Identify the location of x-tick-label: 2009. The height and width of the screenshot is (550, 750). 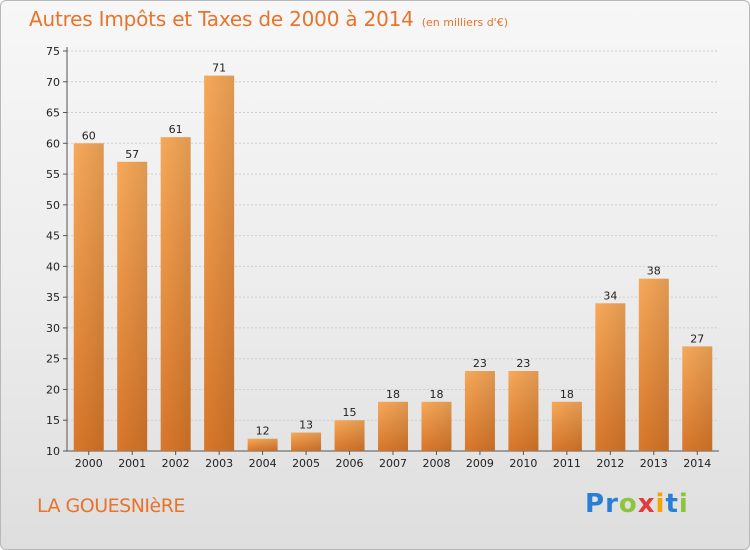
(480, 463).